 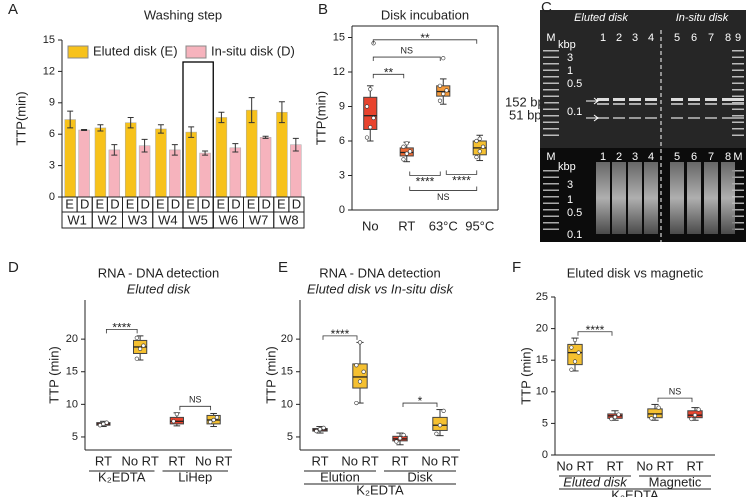 What do you see at coordinates (595, 481) in the screenshot?
I see `group-label: Eluted disk` at bounding box center [595, 481].